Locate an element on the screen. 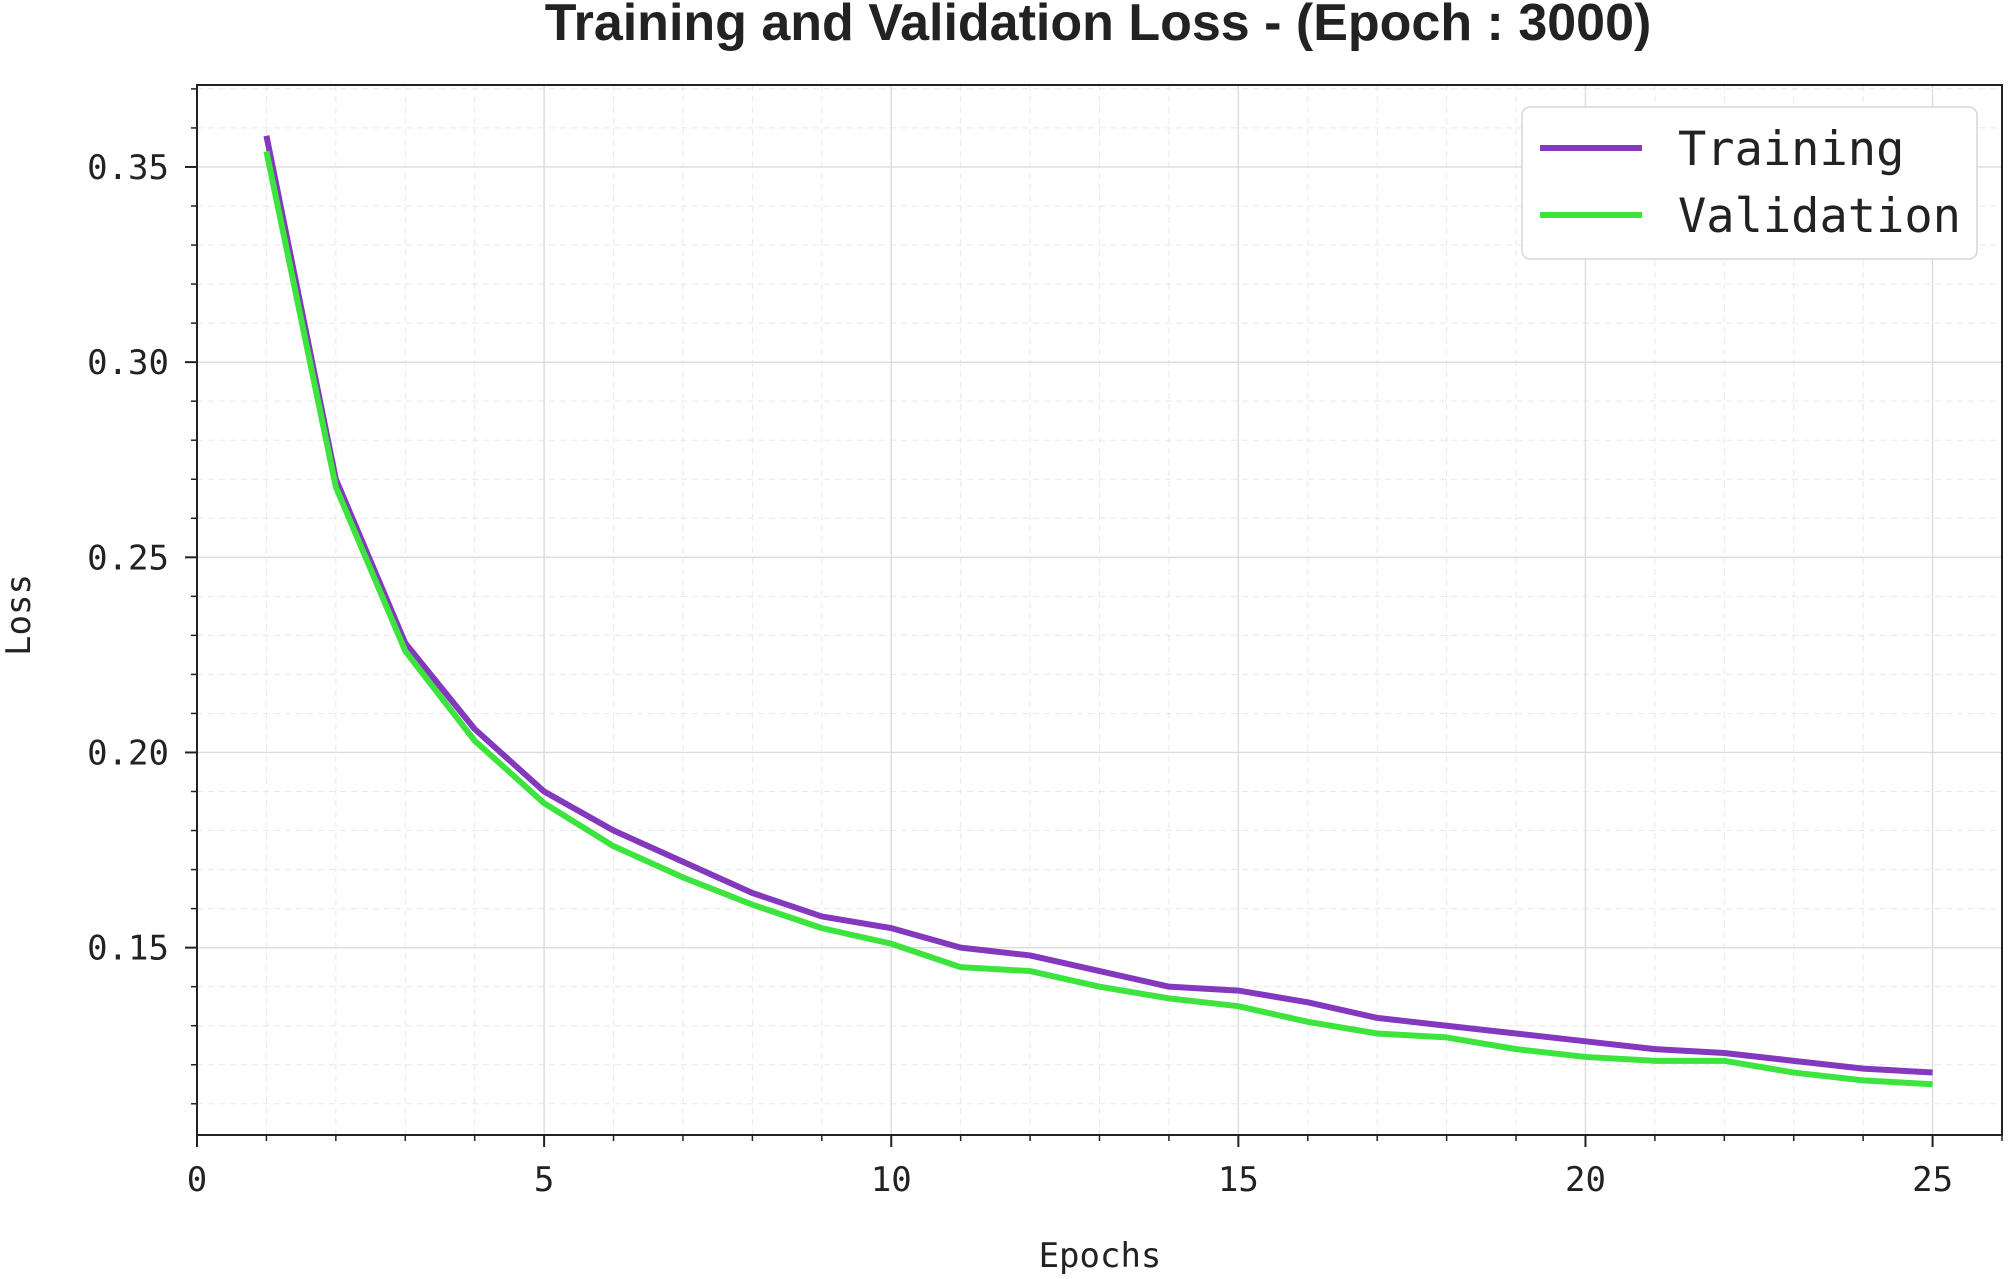 The width and height of the screenshot is (2008, 1279). x-tick-label: 20 is located at coordinates (1585, 1180).